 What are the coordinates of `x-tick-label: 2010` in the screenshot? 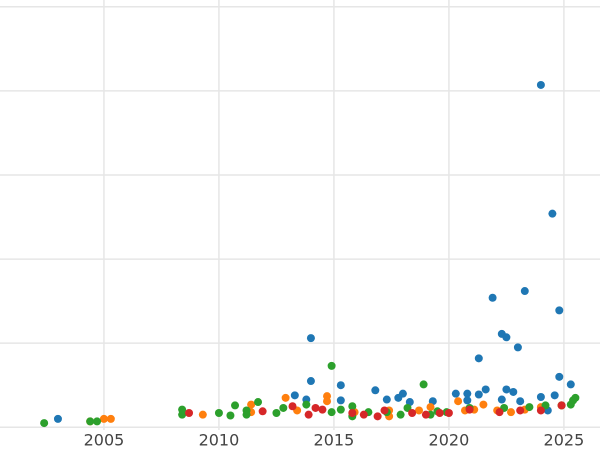 It's located at (219, 440).